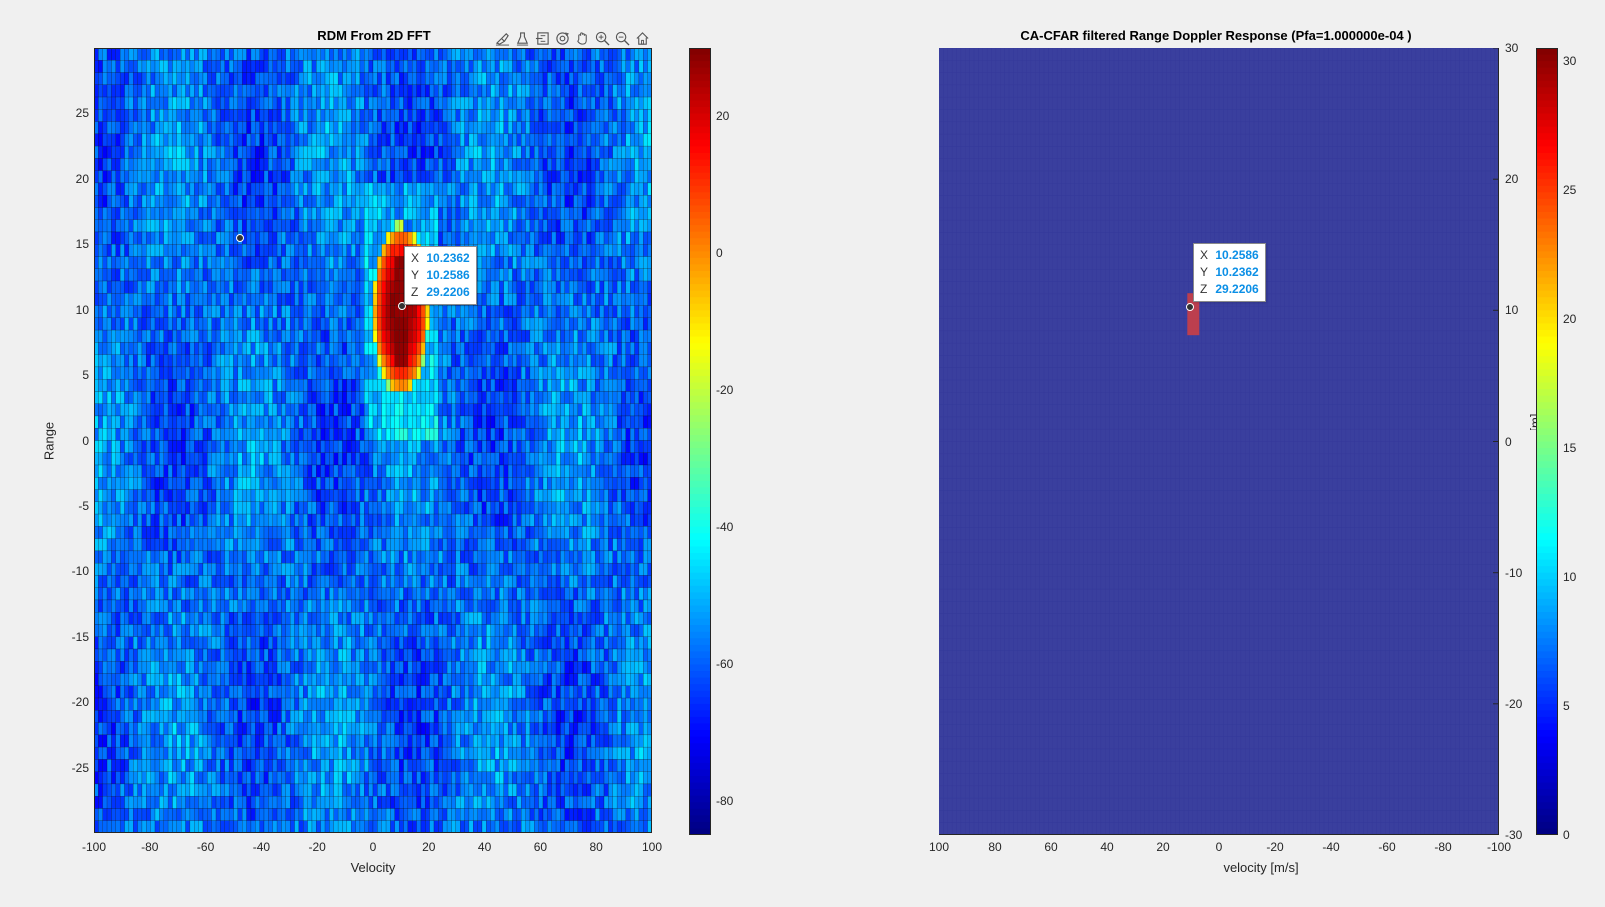 The height and width of the screenshot is (907, 1605). I want to click on home-icon, so click(642, 38).